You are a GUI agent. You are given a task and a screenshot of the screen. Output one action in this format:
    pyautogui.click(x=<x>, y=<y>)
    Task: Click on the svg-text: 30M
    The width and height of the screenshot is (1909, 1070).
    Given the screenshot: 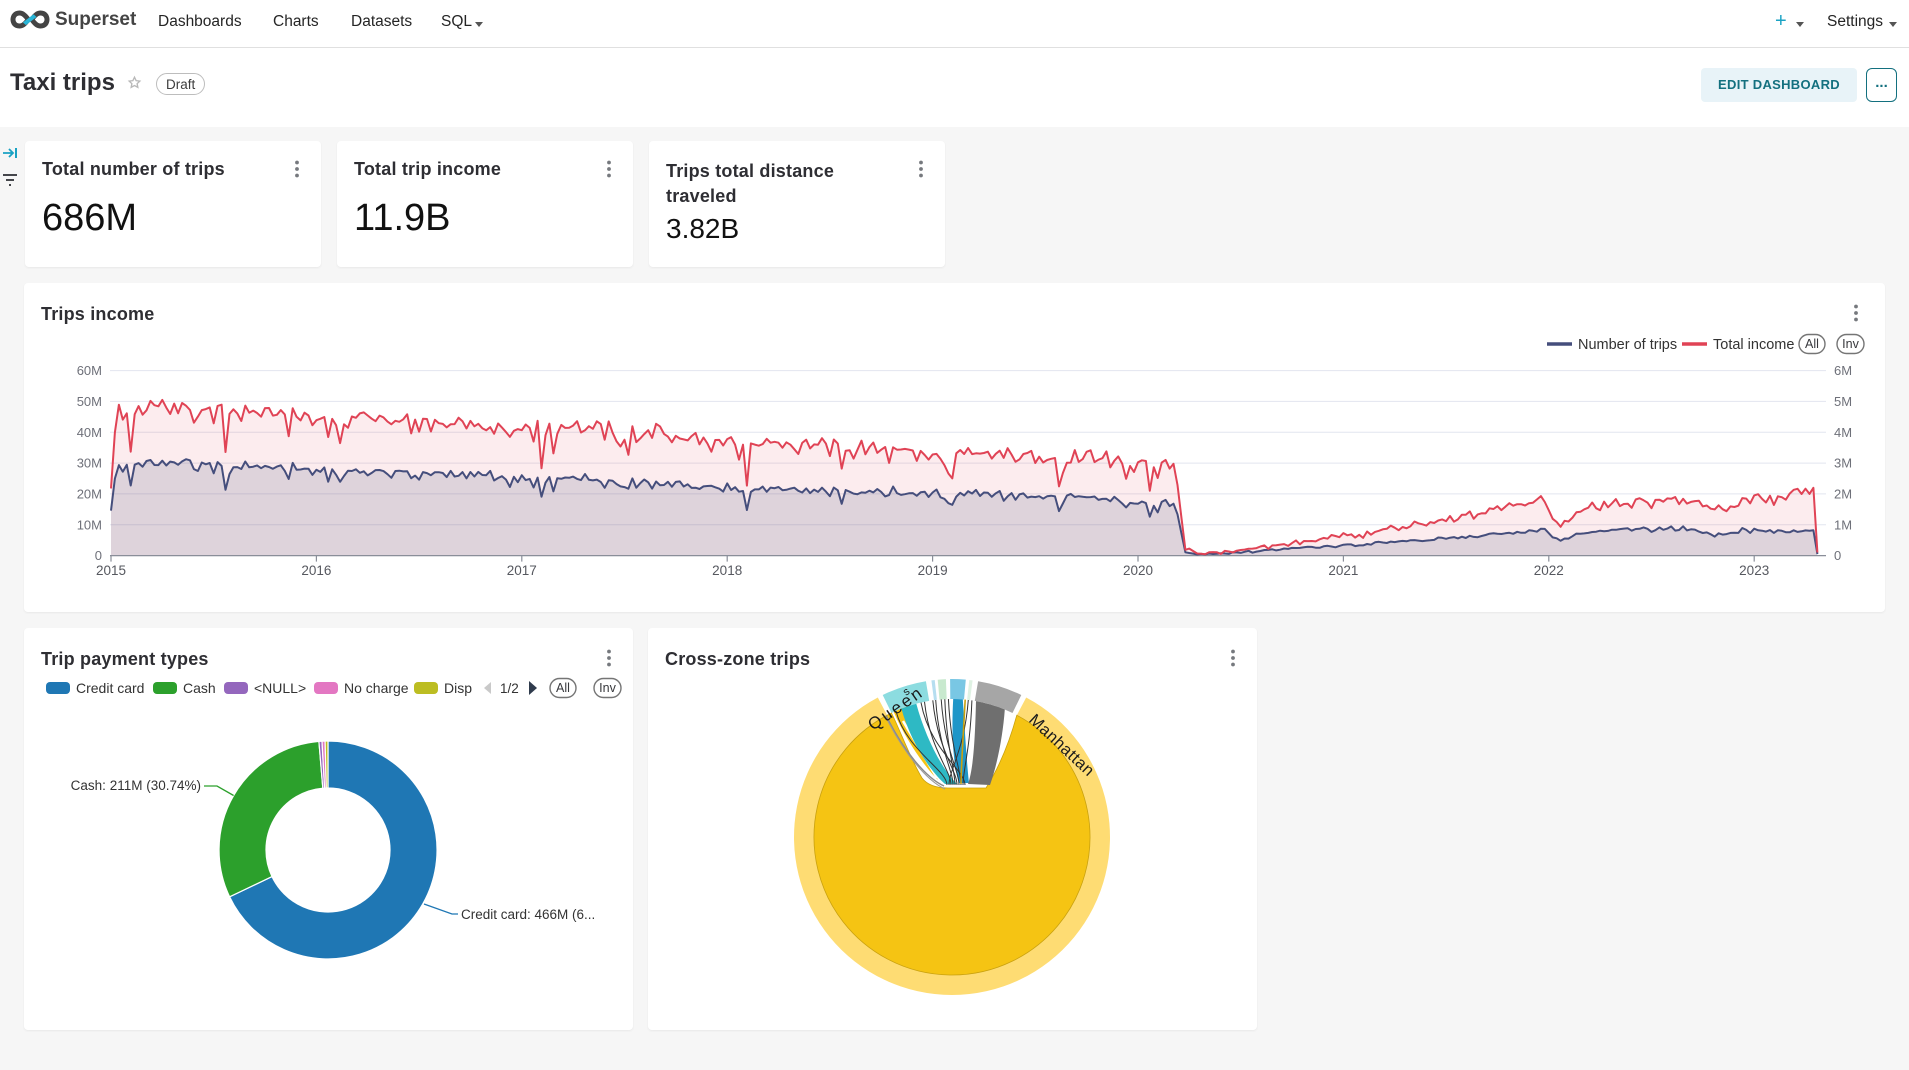 What is the action you would take?
    pyautogui.click(x=89, y=463)
    